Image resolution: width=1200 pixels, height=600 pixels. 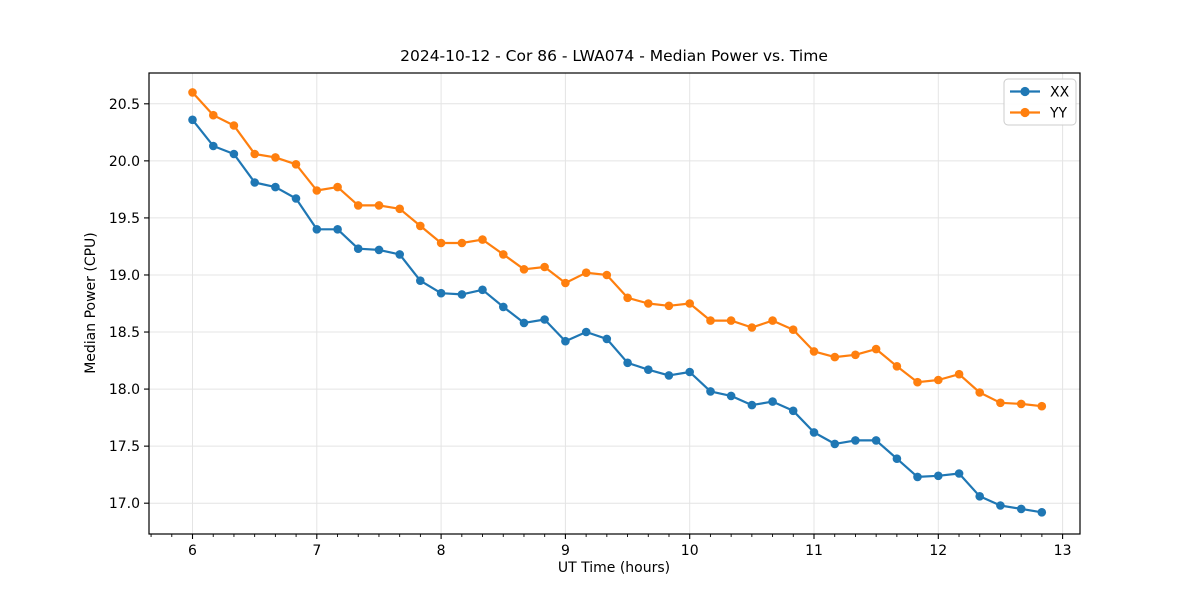 What do you see at coordinates (316, 551) in the screenshot?
I see `x-tick-label: 7` at bounding box center [316, 551].